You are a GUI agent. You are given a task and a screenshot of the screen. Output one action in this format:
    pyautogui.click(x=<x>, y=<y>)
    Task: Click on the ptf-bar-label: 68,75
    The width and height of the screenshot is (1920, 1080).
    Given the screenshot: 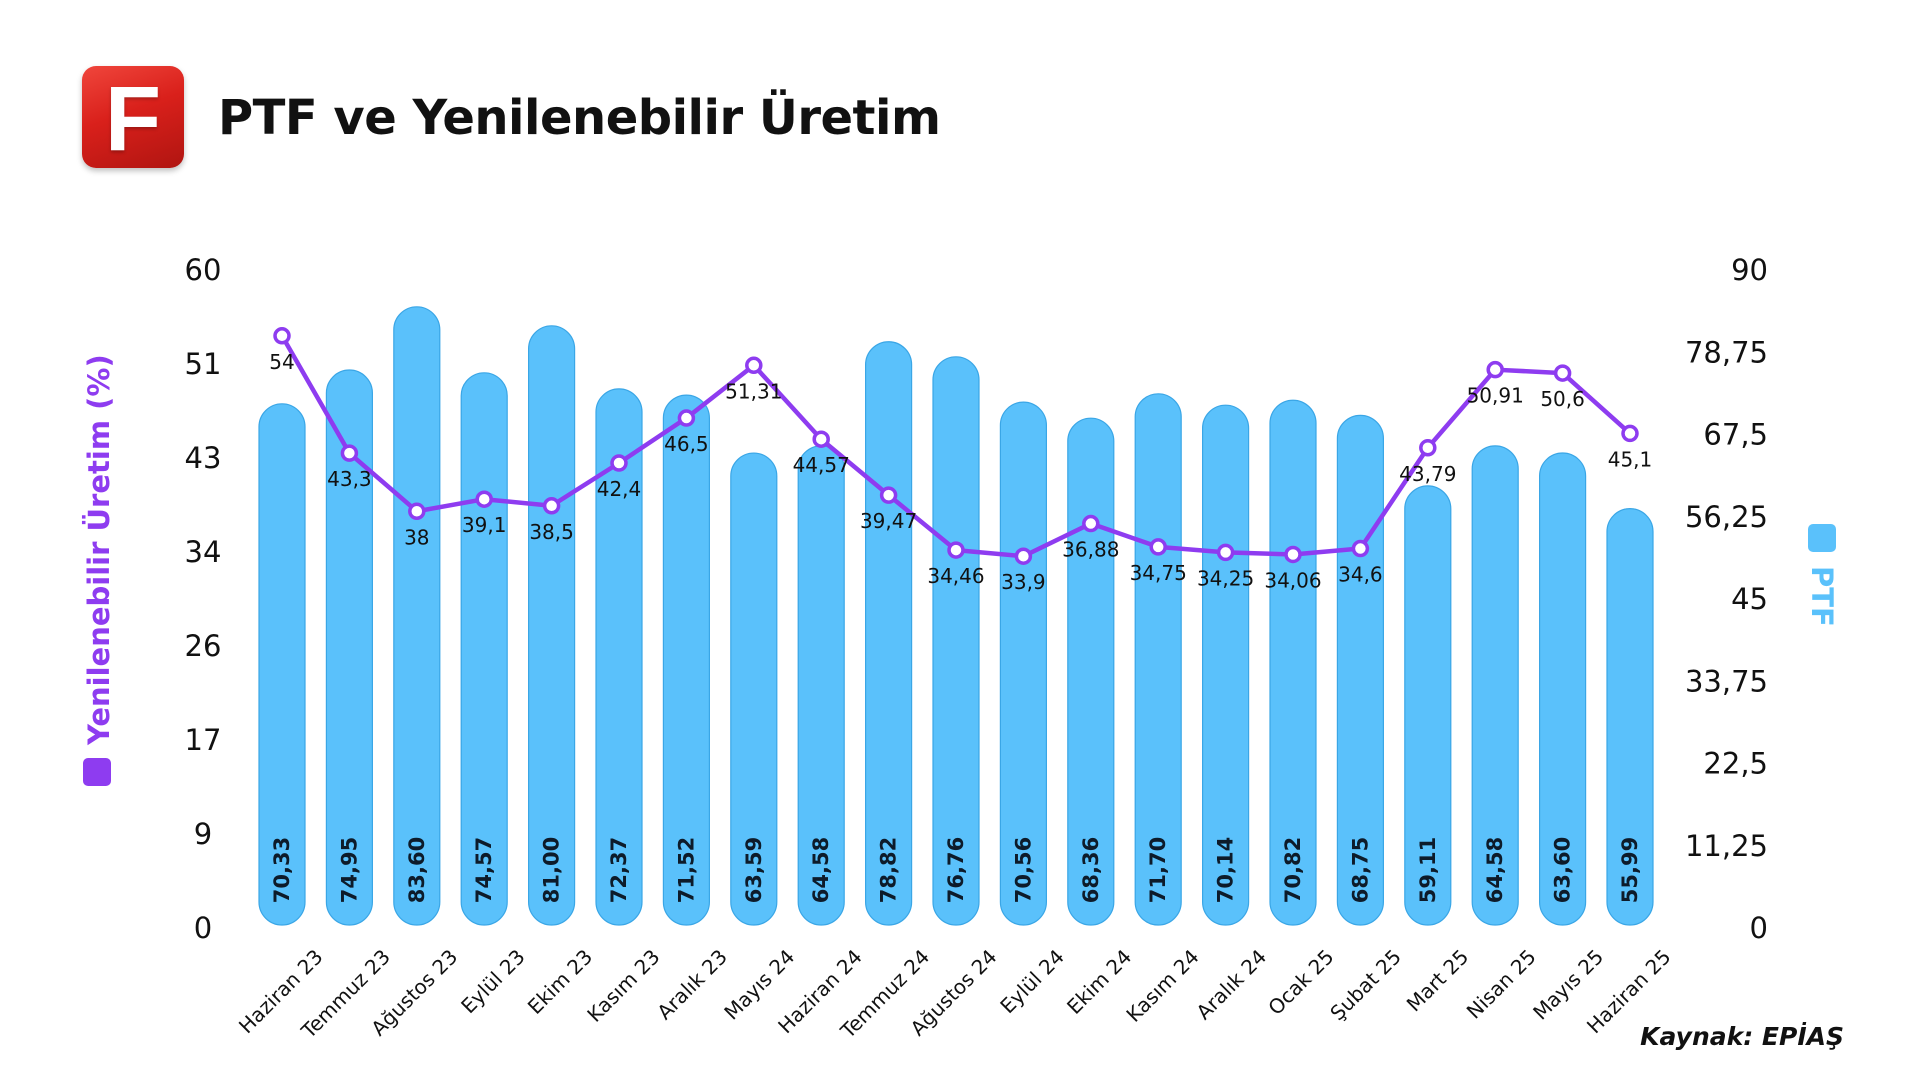 What is the action you would take?
    pyautogui.click(x=1360, y=870)
    